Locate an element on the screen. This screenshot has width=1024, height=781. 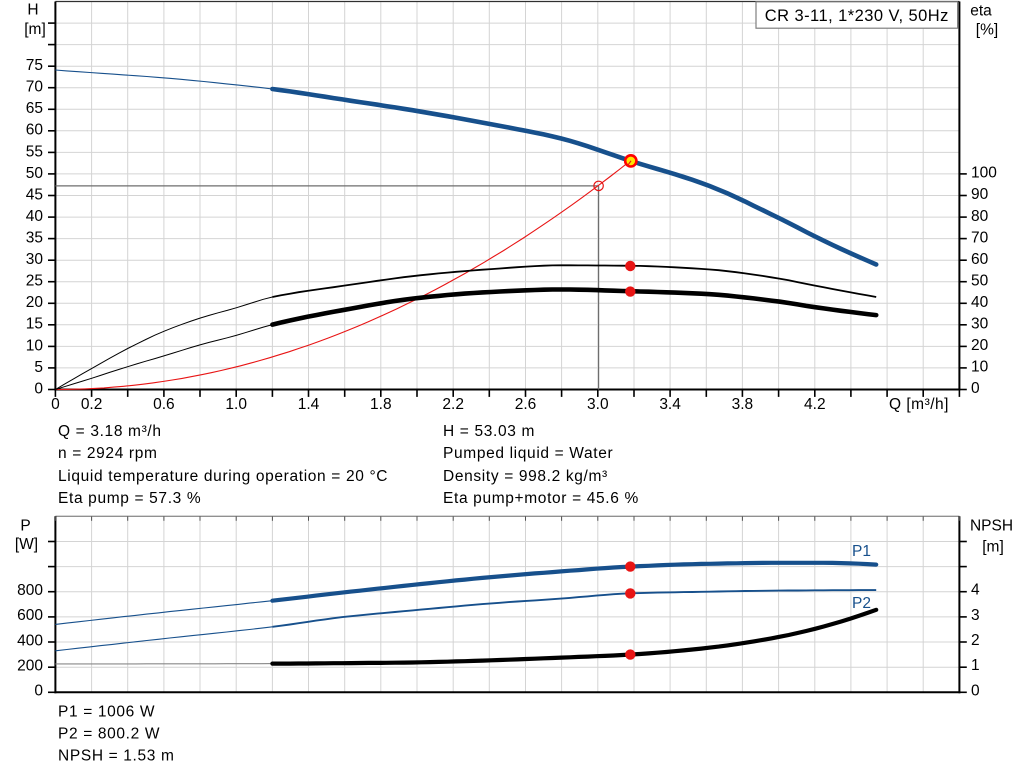
svg-text: 3.0 is located at coordinates (598, 404).